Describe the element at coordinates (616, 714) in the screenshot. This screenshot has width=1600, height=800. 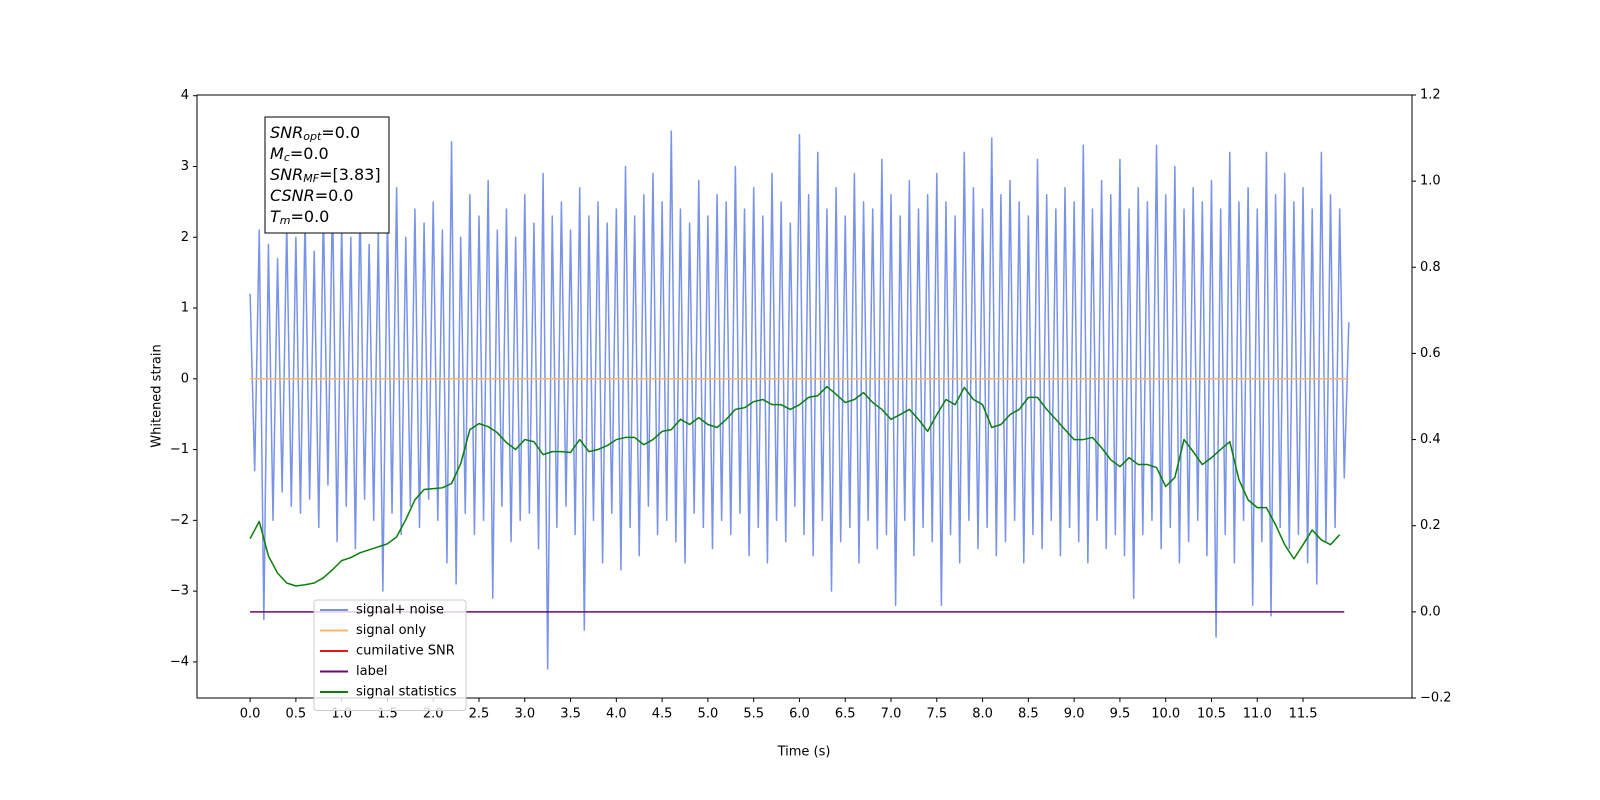
I see `x-tick-label: 4.0` at that location.